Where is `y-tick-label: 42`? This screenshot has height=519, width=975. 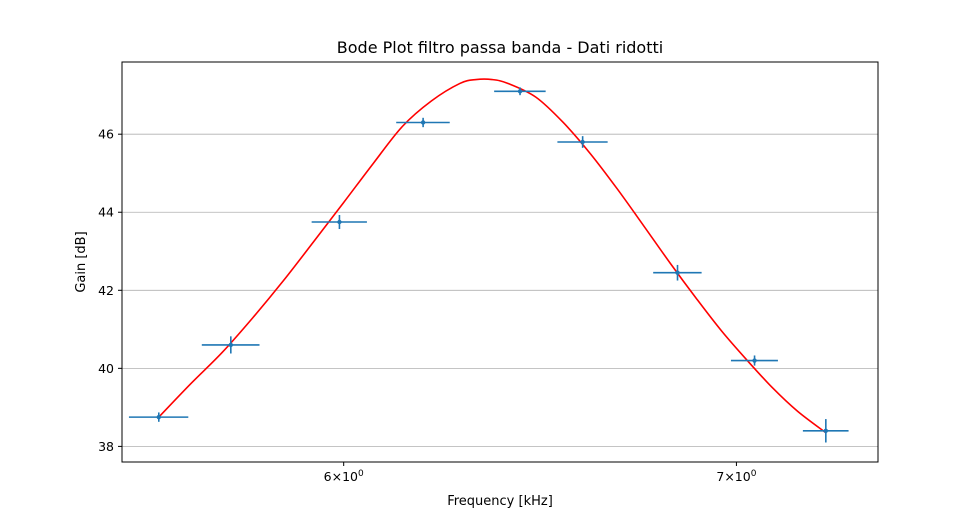
y-tick-label: 42 is located at coordinates (106, 290).